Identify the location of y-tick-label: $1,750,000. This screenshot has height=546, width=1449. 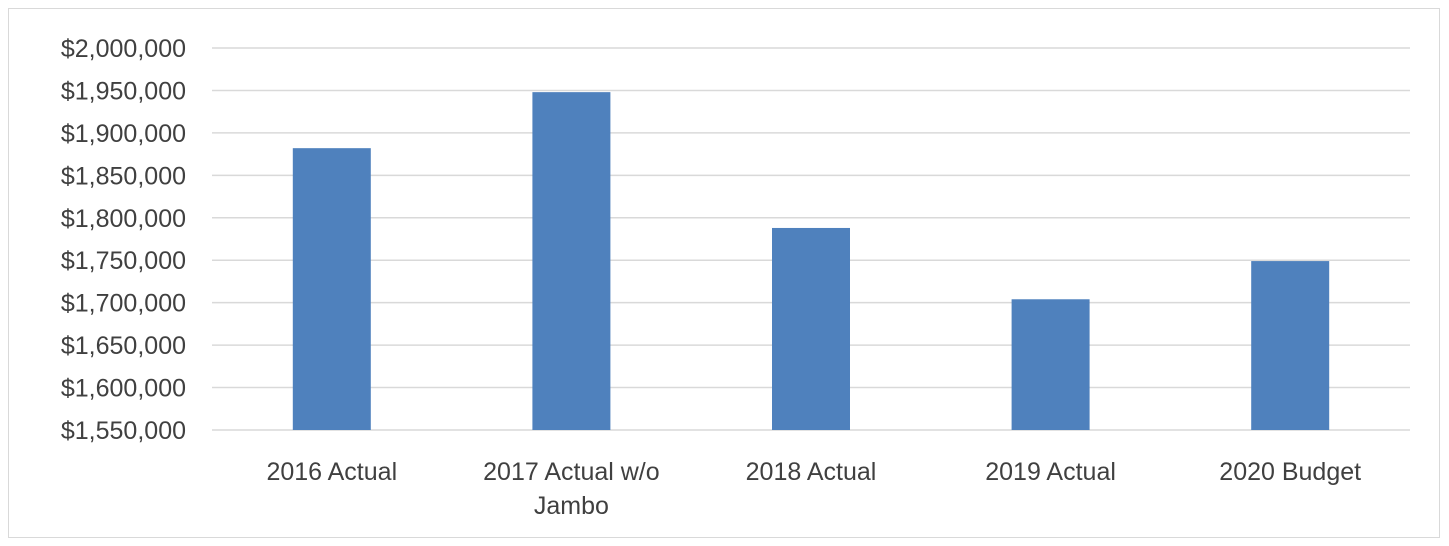
(123, 261).